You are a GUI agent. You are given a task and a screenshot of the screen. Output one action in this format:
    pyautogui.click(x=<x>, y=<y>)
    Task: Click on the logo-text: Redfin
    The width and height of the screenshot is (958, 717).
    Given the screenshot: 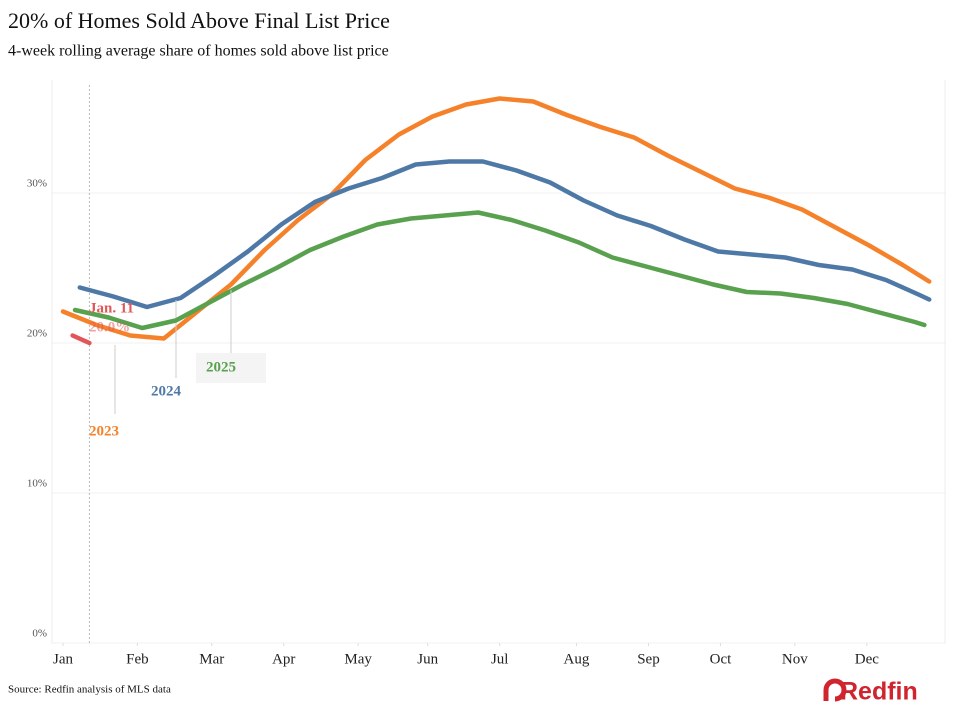 What is the action you would take?
    pyautogui.click(x=879, y=692)
    